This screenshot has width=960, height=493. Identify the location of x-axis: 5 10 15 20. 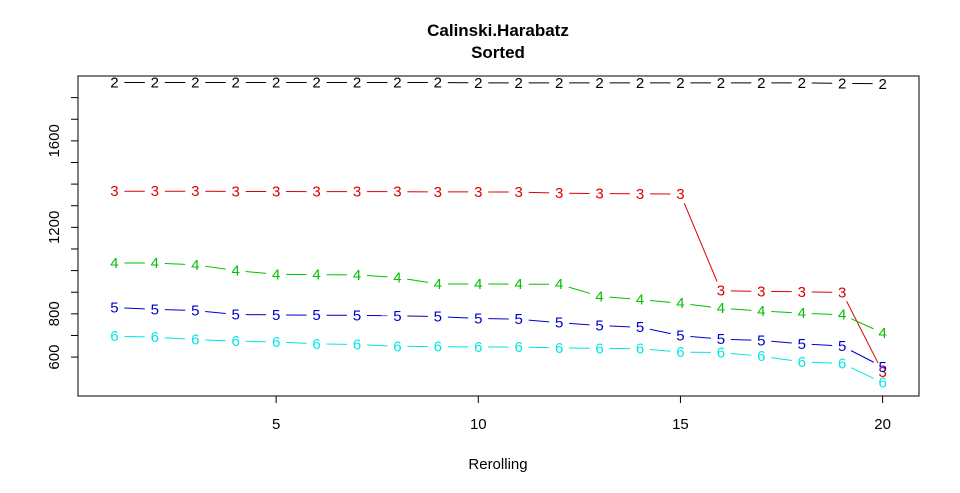
(581, 414).